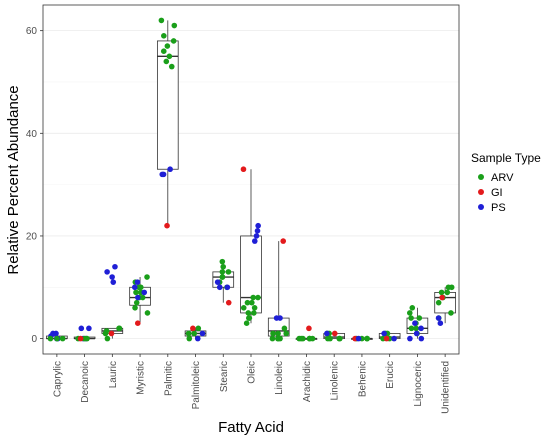  Describe the element at coordinates (85, 382) in the screenshot. I see `x-tick-label: Decanoic` at that location.